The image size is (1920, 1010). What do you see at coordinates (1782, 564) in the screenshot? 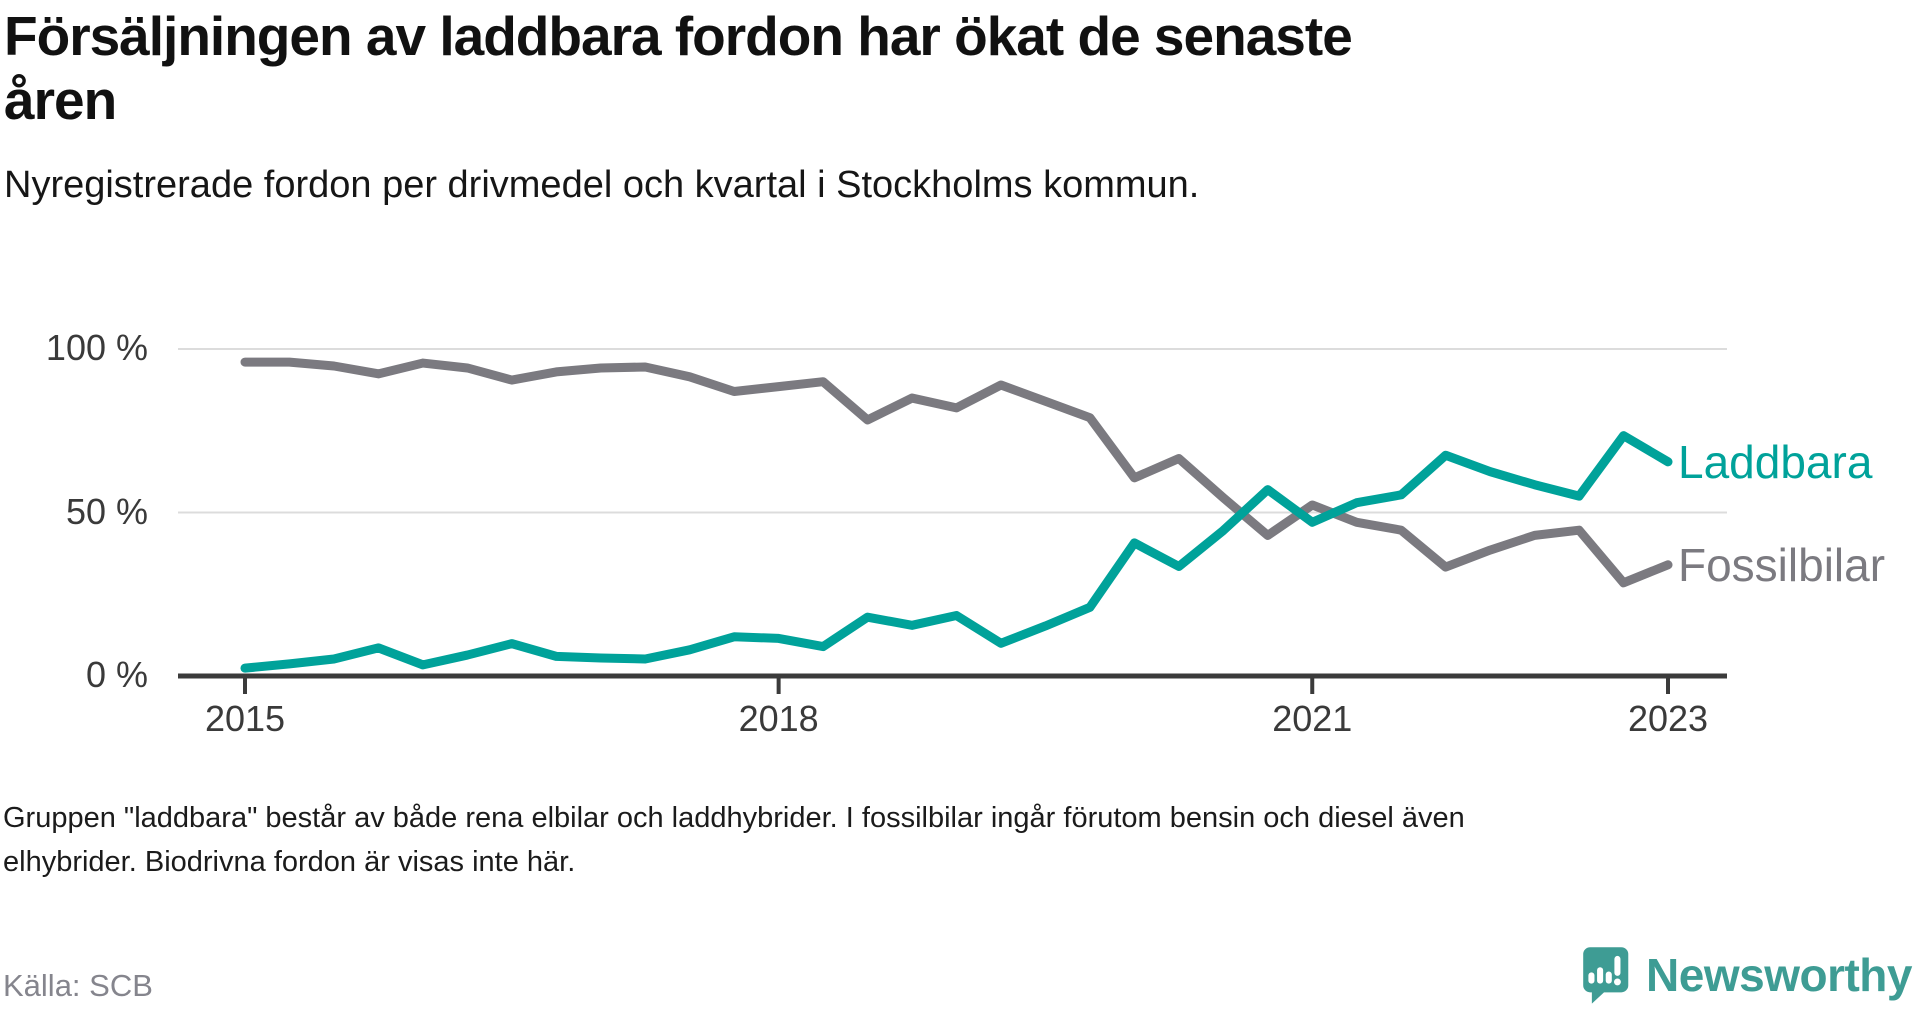
I see `fossilbilar-series-label: Fossilbilar` at bounding box center [1782, 564].